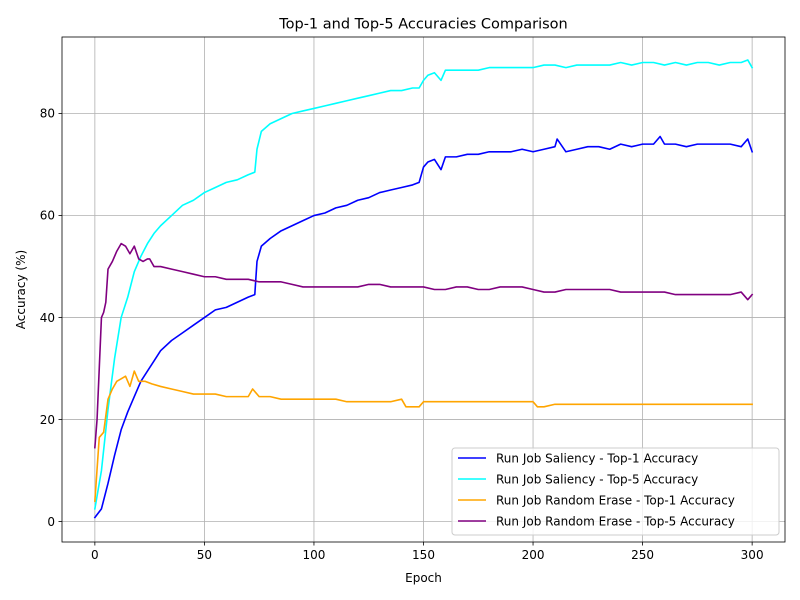 Image resolution: width=800 pixels, height=600 pixels. What do you see at coordinates (423, 578) in the screenshot?
I see `x-axis-label: Epoch` at bounding box center [423, 578].